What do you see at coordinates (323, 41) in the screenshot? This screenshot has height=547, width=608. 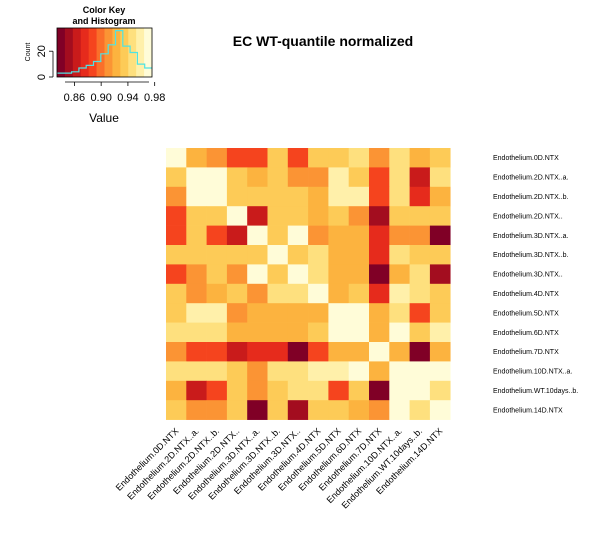 I see `chart-title: EC WT-quantile normalized` at bounding box center [323, 41].